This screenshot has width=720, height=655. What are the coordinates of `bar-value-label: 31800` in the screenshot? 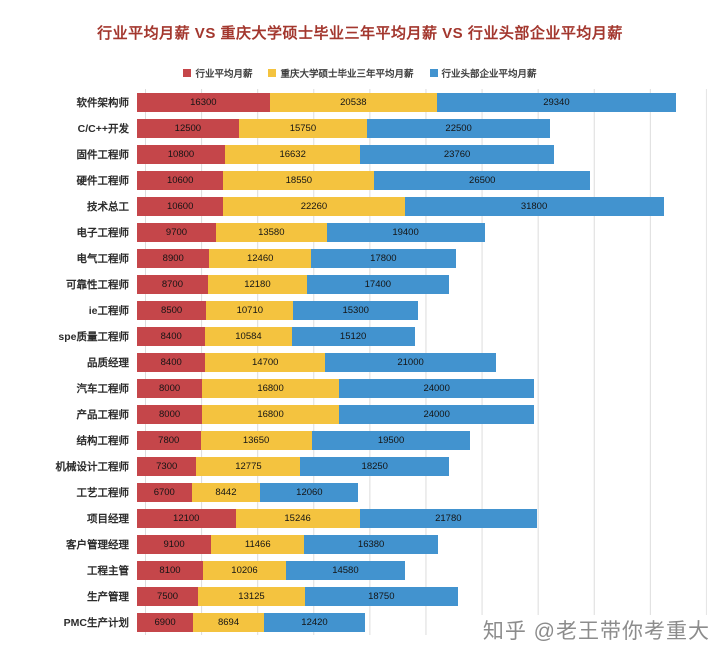 It's located at (534, 206).